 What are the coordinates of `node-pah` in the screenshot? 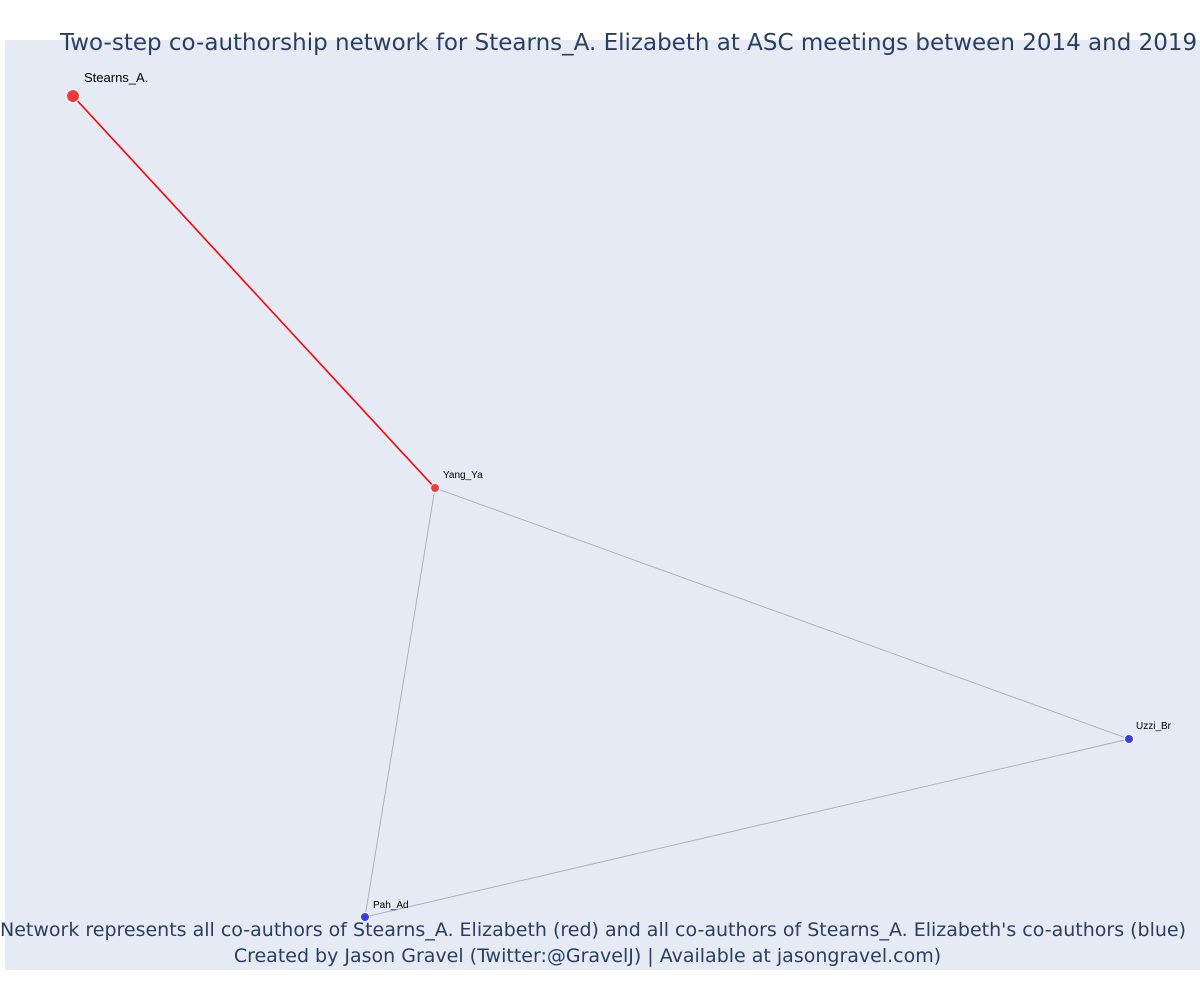 It's located at (365, 917).